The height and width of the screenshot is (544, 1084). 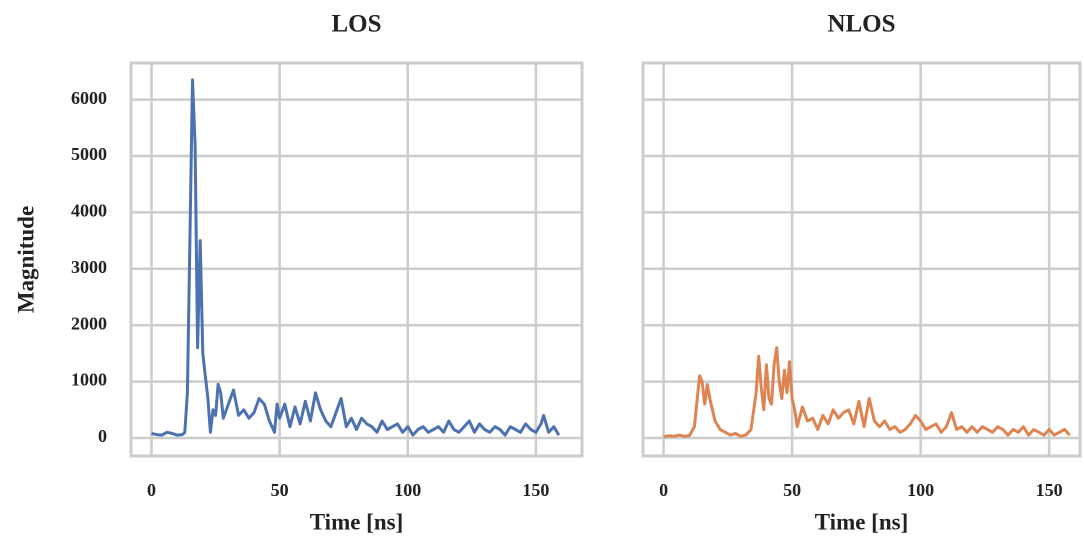 I want to click on y-tick-label: 5000, so click(x=89, y=154).